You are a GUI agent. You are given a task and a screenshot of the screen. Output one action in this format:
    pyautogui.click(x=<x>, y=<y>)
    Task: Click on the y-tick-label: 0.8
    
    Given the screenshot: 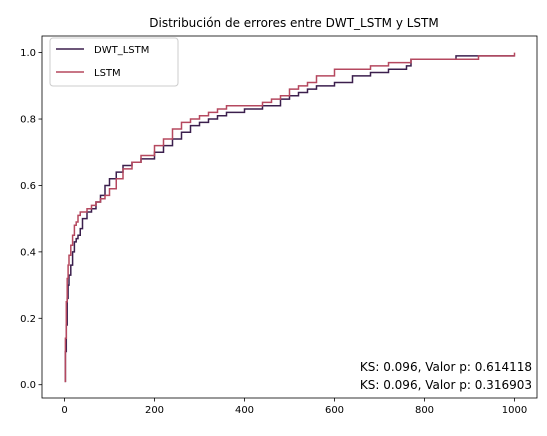 What is the action you would take?
    pyautogui.click(x=28, y=120)
    